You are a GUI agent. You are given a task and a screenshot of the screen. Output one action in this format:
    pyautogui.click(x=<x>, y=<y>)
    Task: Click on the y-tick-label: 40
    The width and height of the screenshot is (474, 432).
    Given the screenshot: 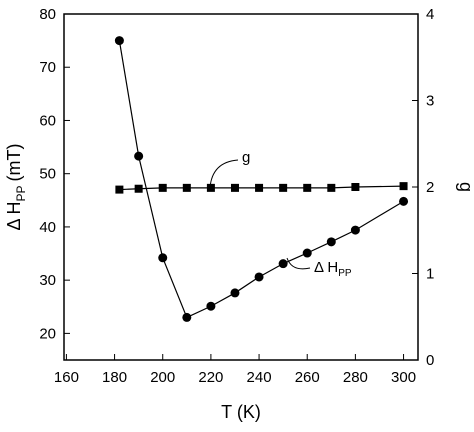 What is the action you would take?
    pyautogui.click(x=47, y=227)
    